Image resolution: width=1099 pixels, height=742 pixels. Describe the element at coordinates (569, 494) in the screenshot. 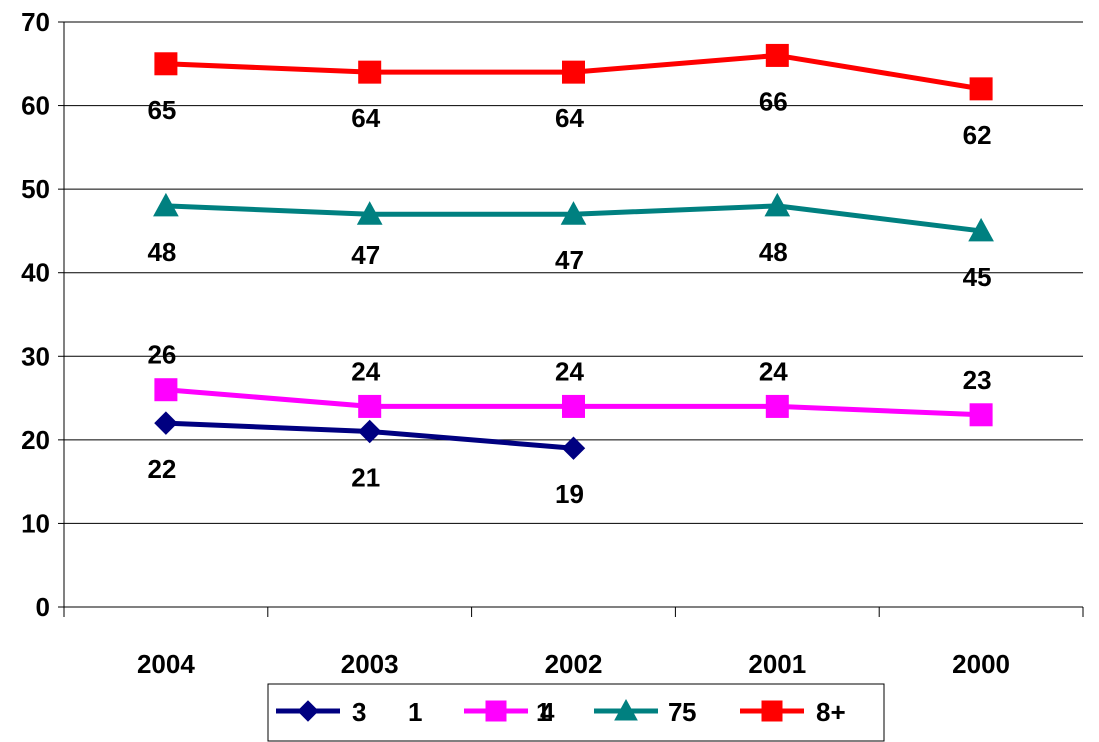

I see `data-label: 19` at that location.